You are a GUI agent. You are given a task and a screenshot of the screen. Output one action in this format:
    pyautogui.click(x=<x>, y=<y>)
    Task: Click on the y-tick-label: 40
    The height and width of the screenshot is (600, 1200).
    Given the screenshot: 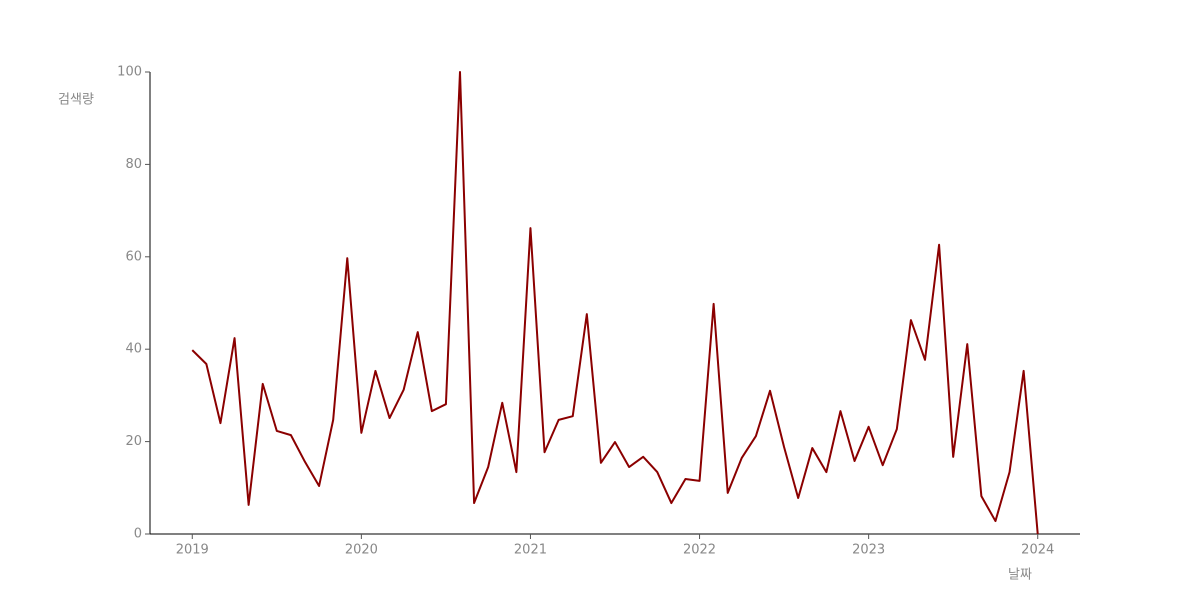 What is the action you would take?
    pyautogui.click(x=133, y=349)
    